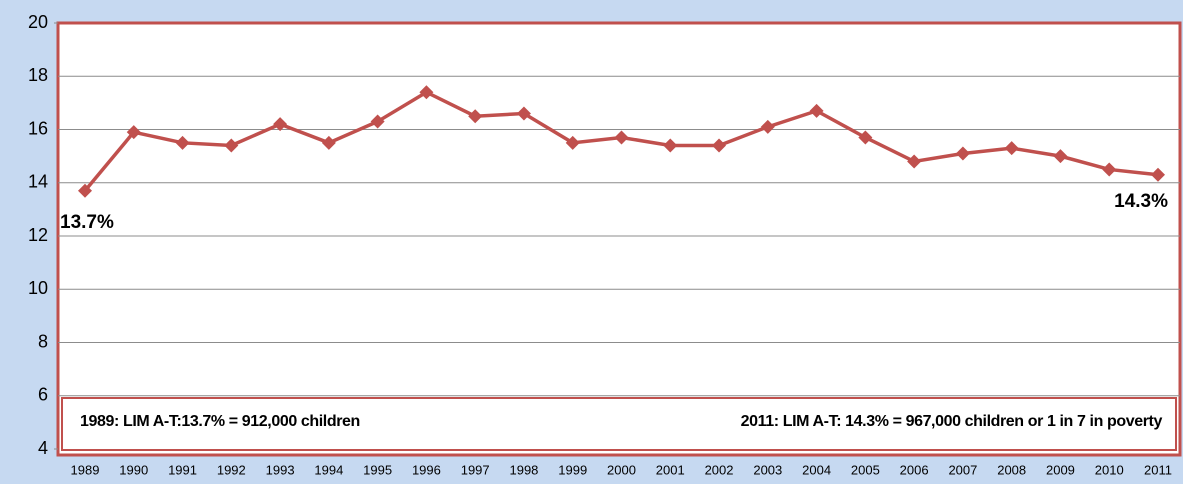 The width and height of the screenshot is (1183, 484). I want to click on x-tick-label: 1991, so click(182, 469).